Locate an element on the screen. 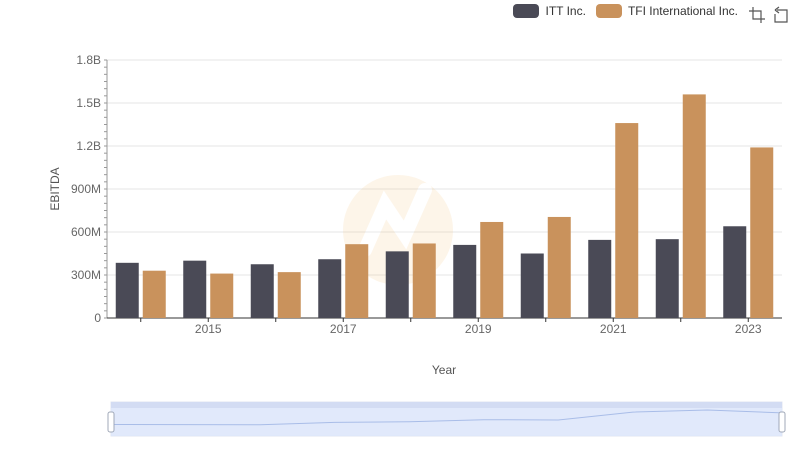 The width and height of the screenshot is (800, 466). y-tick-label: 1.8B is located at coordinates (88, 60).